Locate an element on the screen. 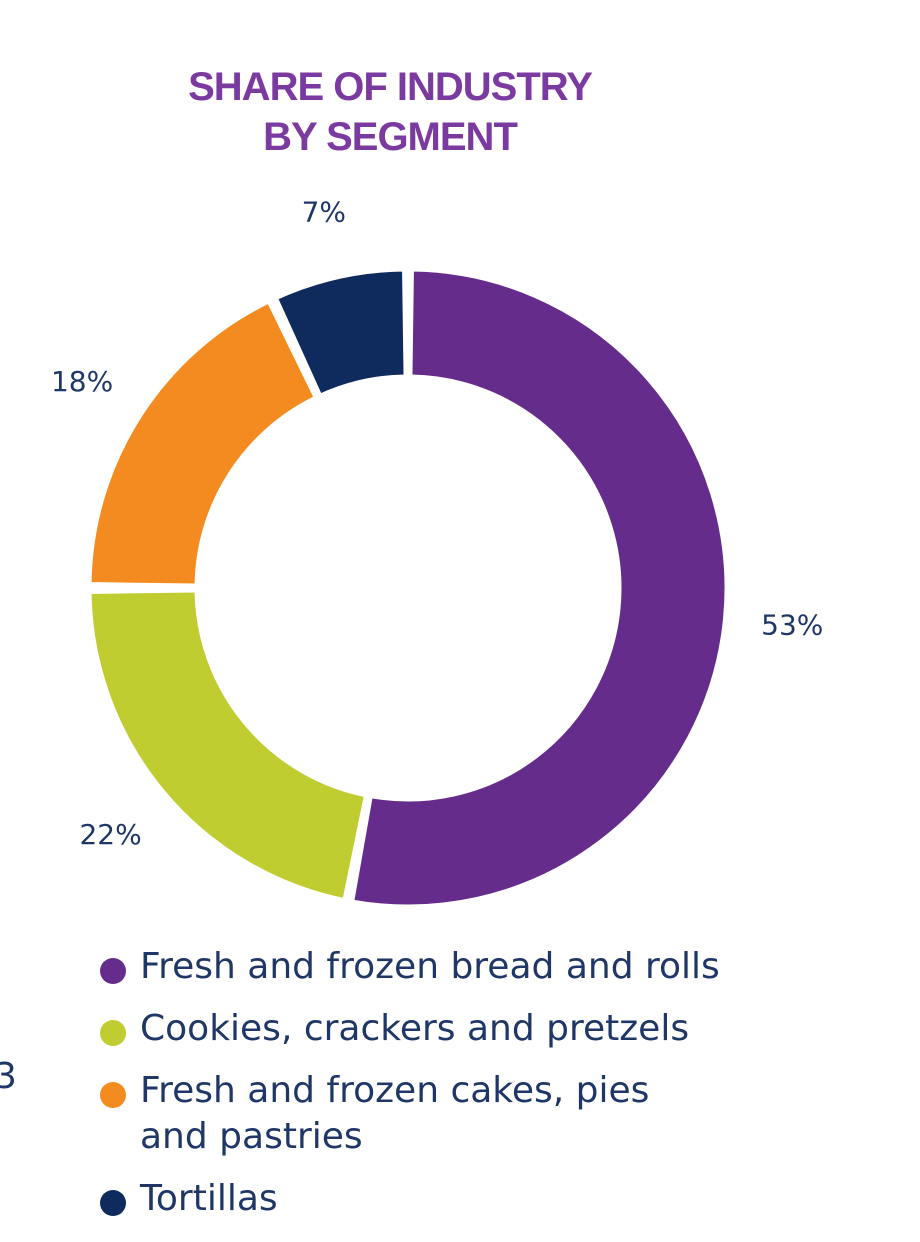  legend-item-tortillas: Tortillas is located at coordinates (486, 1199).